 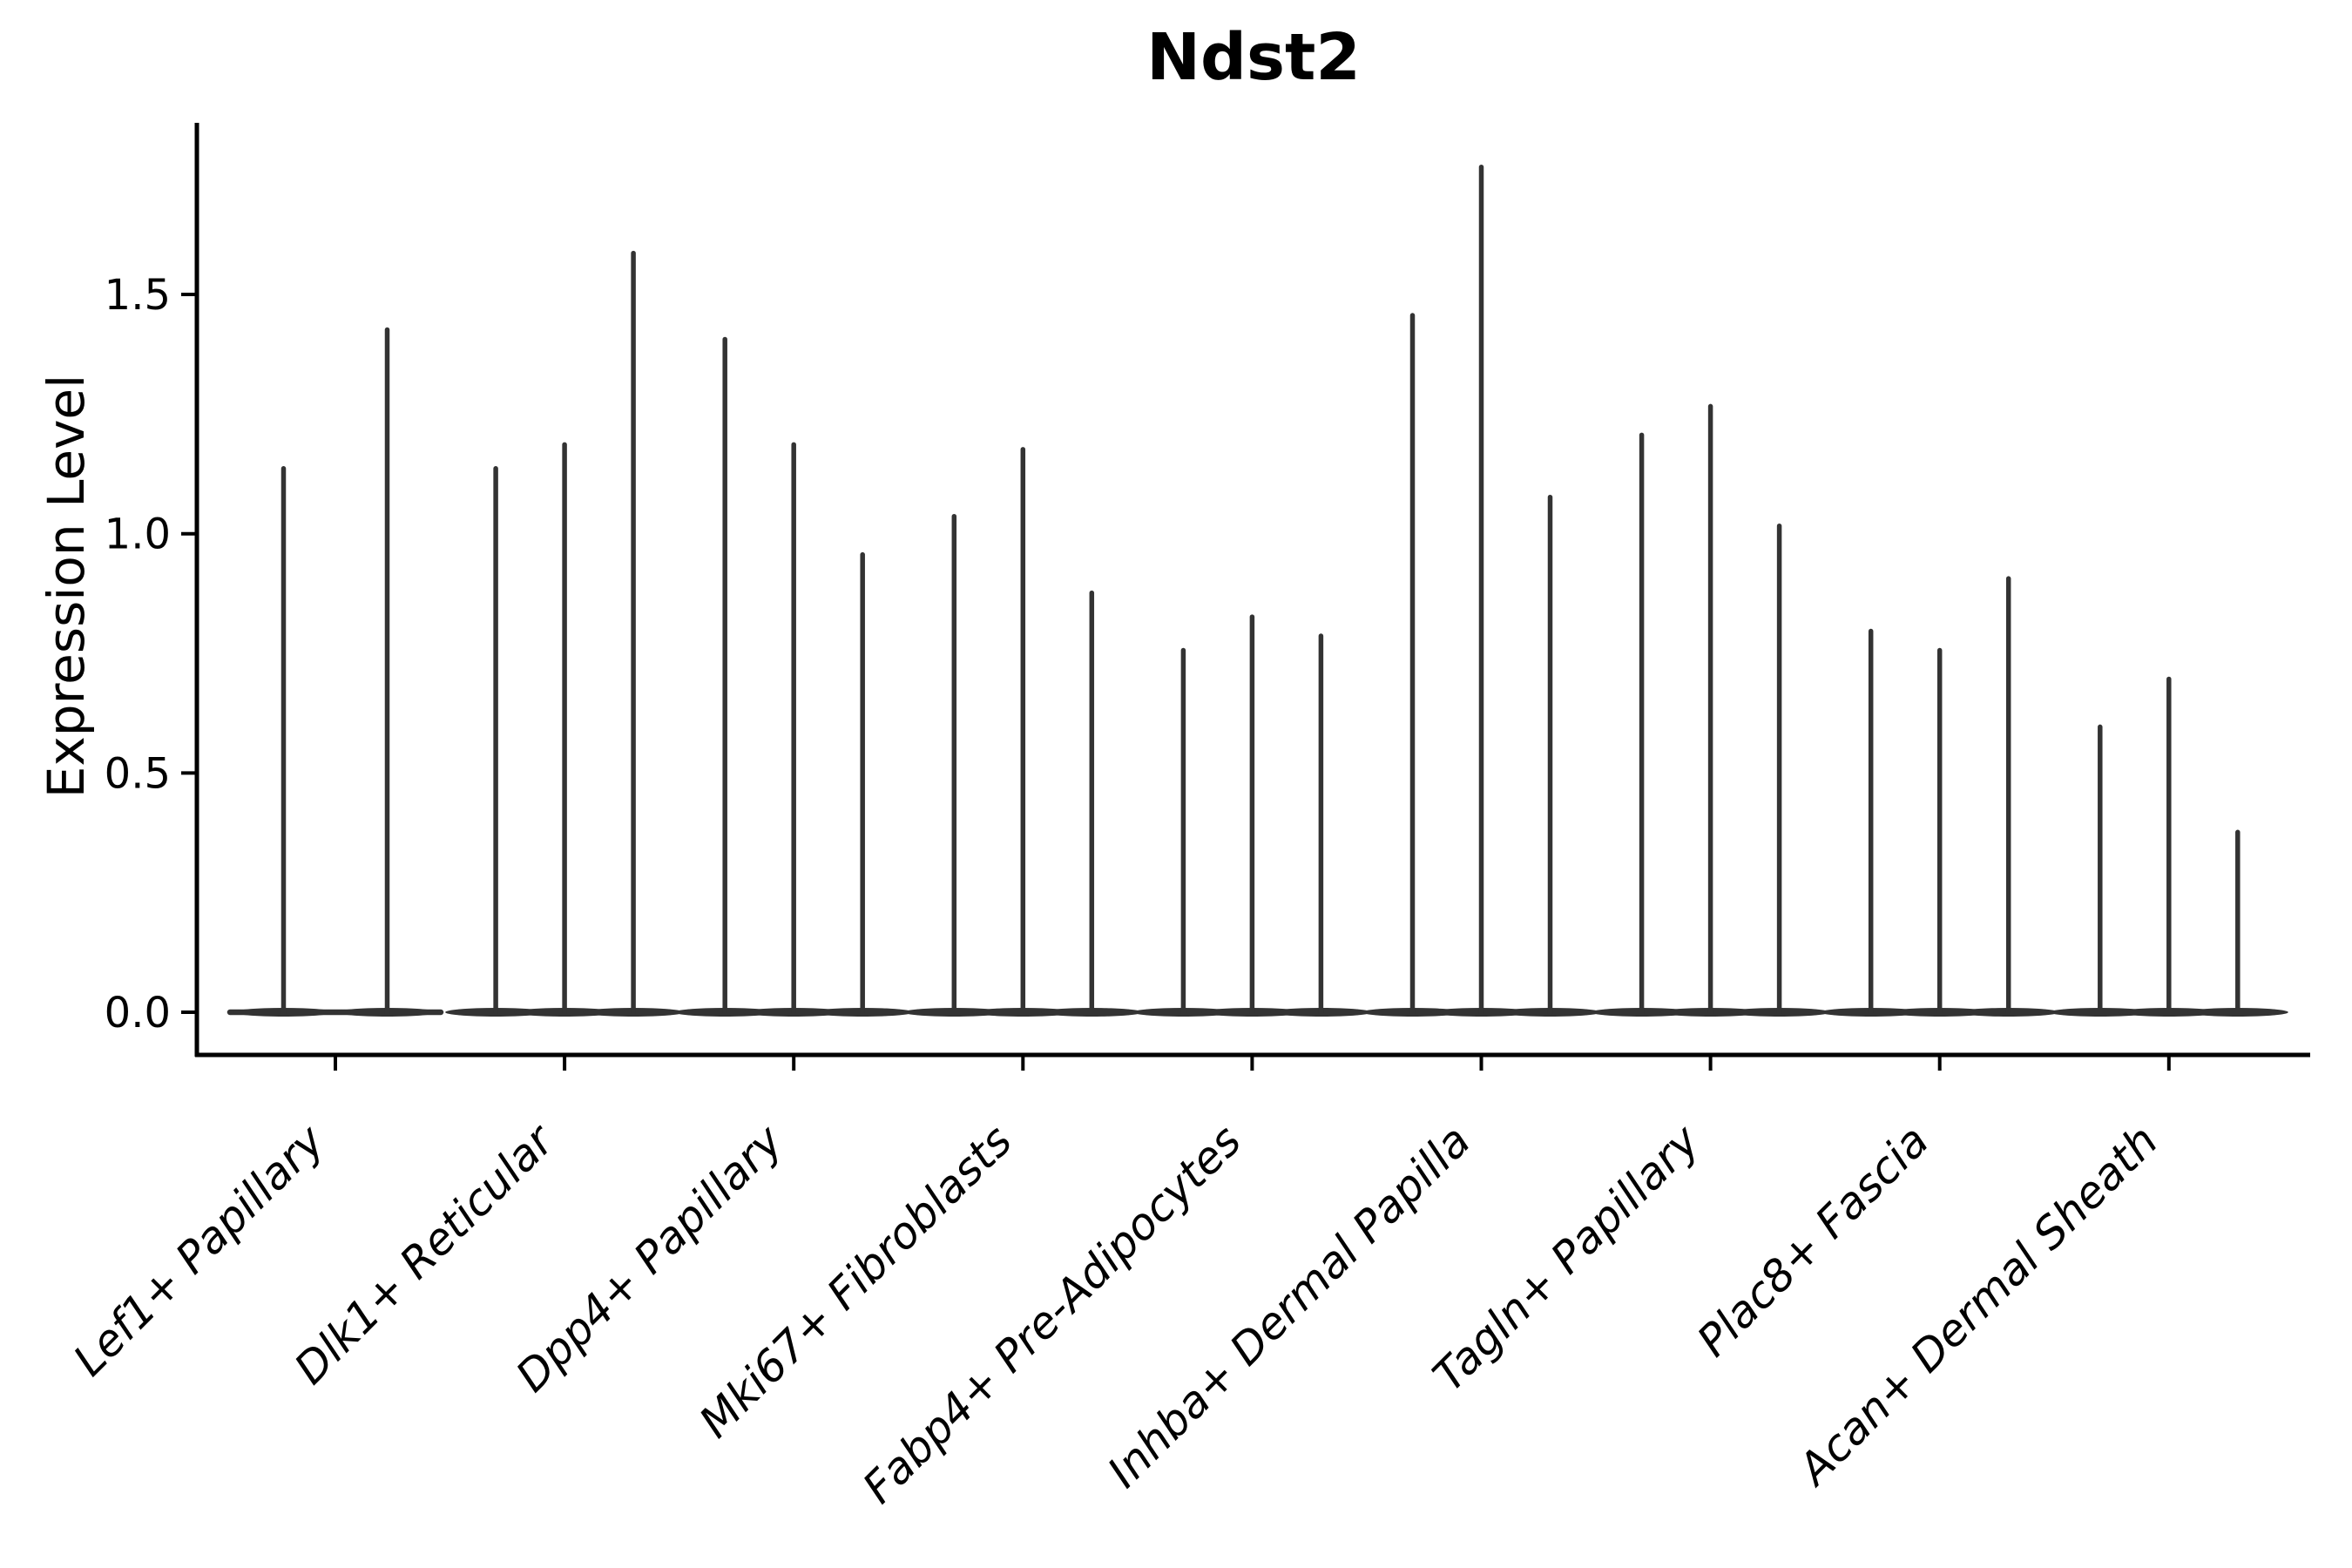 What do you see at coordinates (1812, 1241) in the screenshot?
I see `x-tick-label: Plac8+ Fascia` at bounding box center [1812, 1241].